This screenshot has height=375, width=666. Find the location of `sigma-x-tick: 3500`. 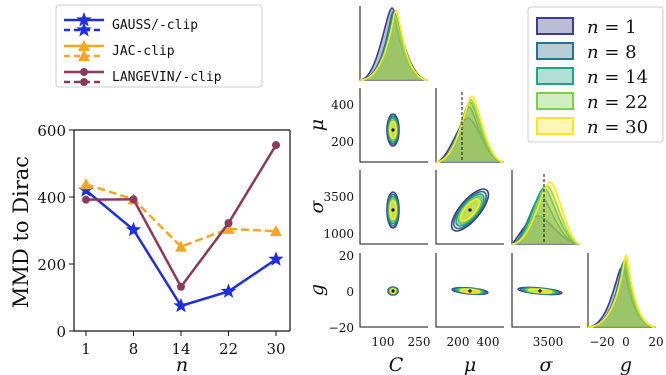

sigma-x-tick: 3500 is located at coordinates (548, 342).